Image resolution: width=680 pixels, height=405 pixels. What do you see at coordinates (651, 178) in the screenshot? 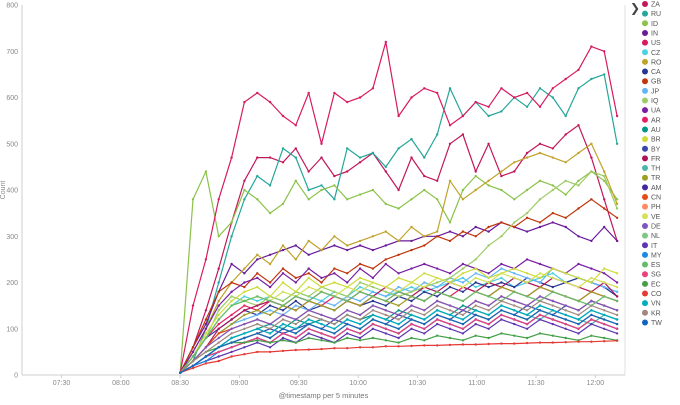
I see `legend-item-tr: TR` at bounding box center [651, 178].